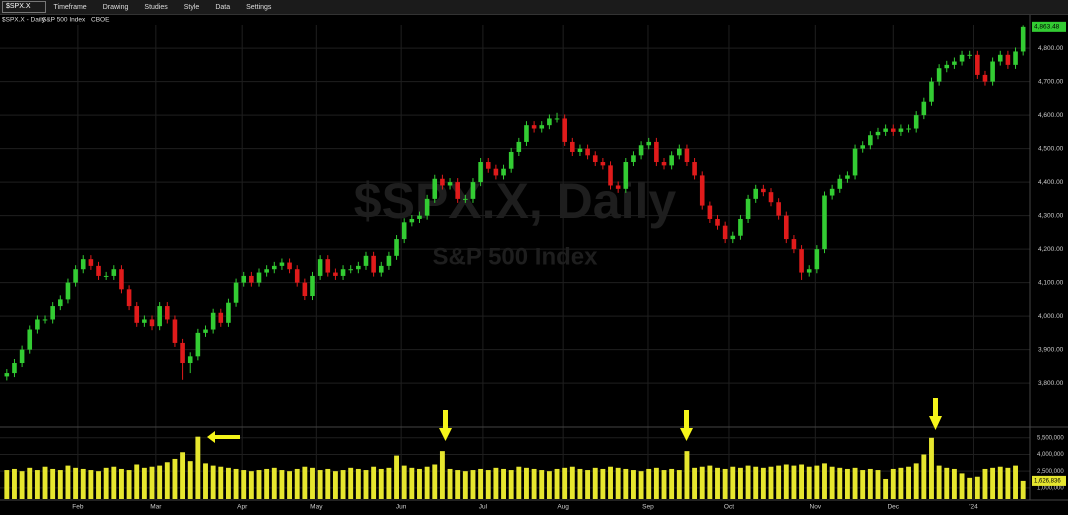  Describe the element at coordinates (686, 425) in the screenshot. I see `arrow` at that location.